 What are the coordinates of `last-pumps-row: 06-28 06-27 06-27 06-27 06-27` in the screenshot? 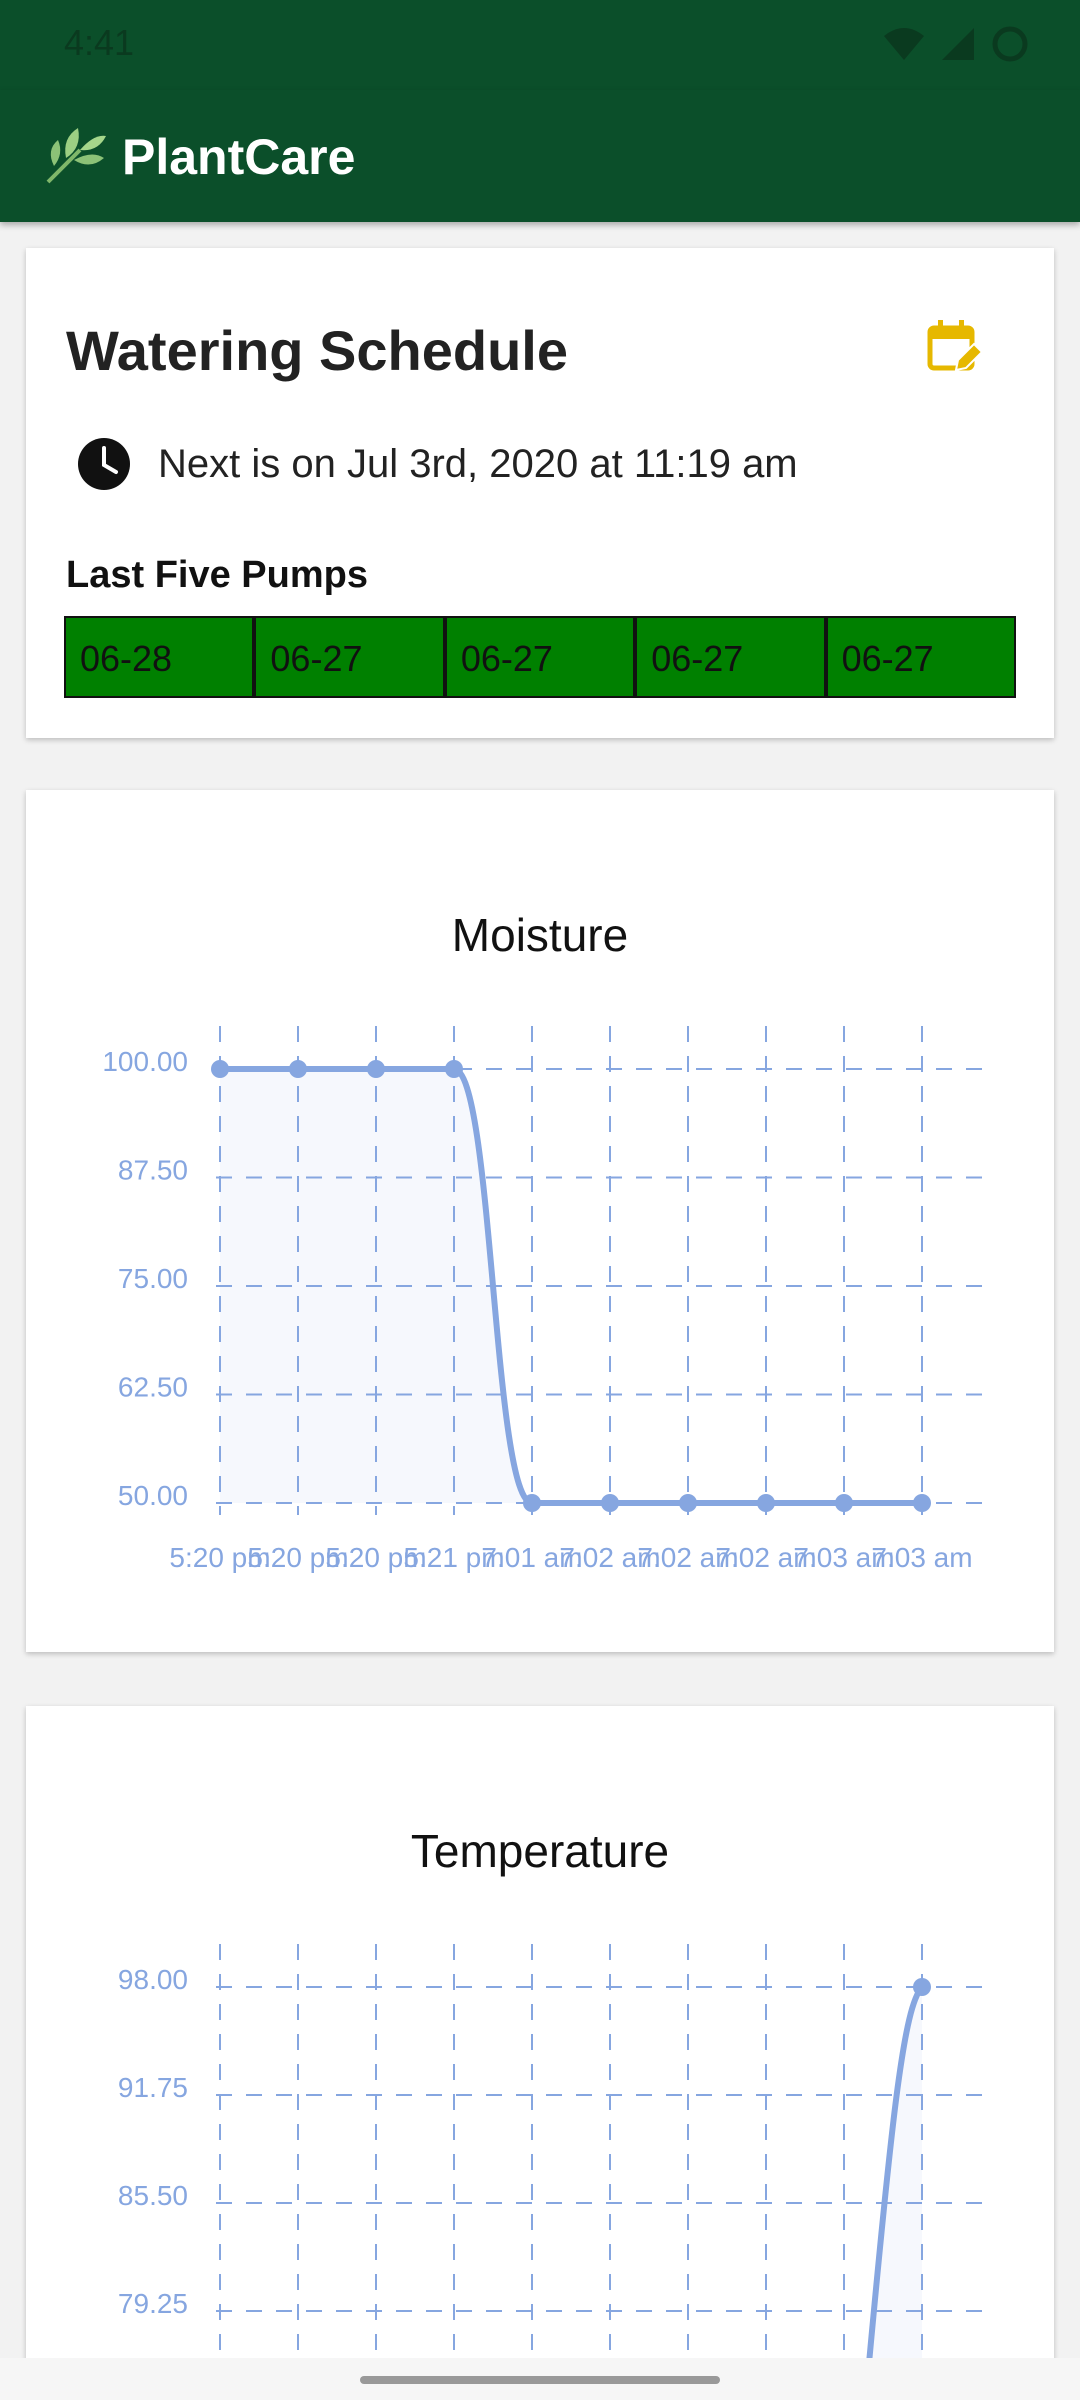 It's located at (540, 657).